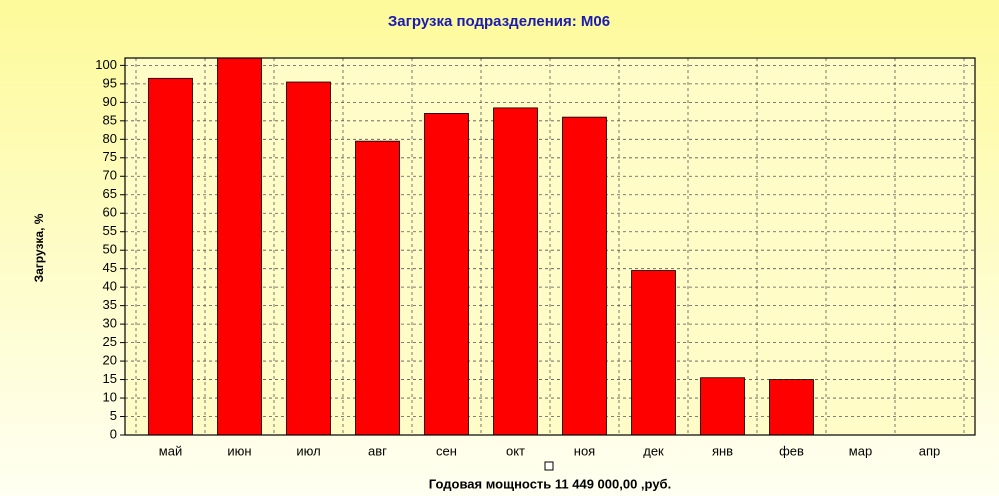 The image size is (999, 496). What do you see at coordinates (584, 450) in the screenshot?
I see `x-tick-label: ноя` at bounding box center [584, 450].